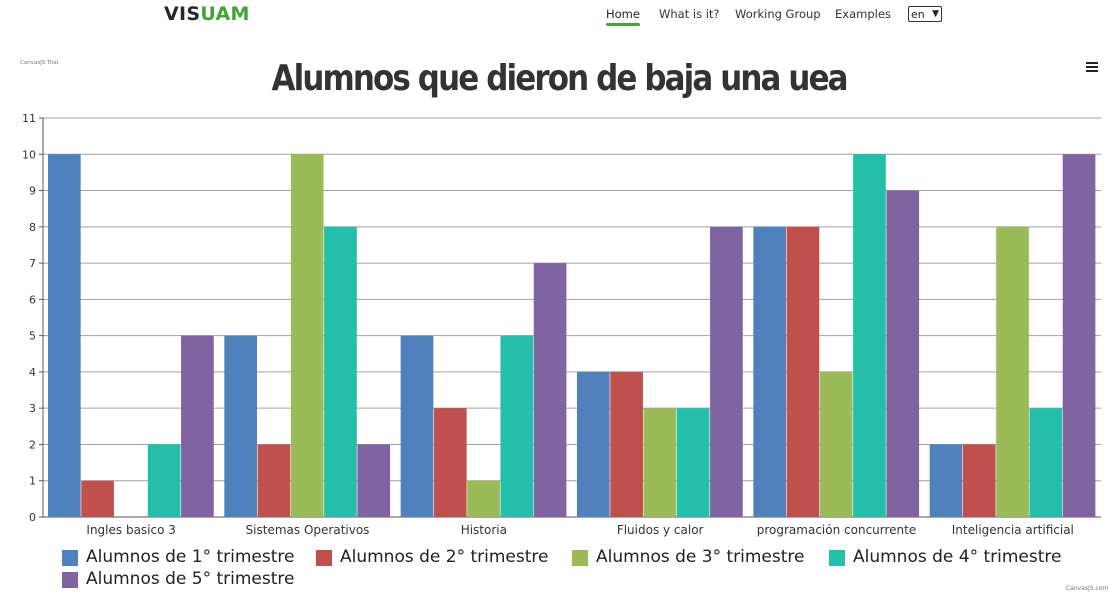  What do you see at coordinates (32, 408) in the screenshot?
I see `y-tick-label: 3` at bounding box center [32, 408].